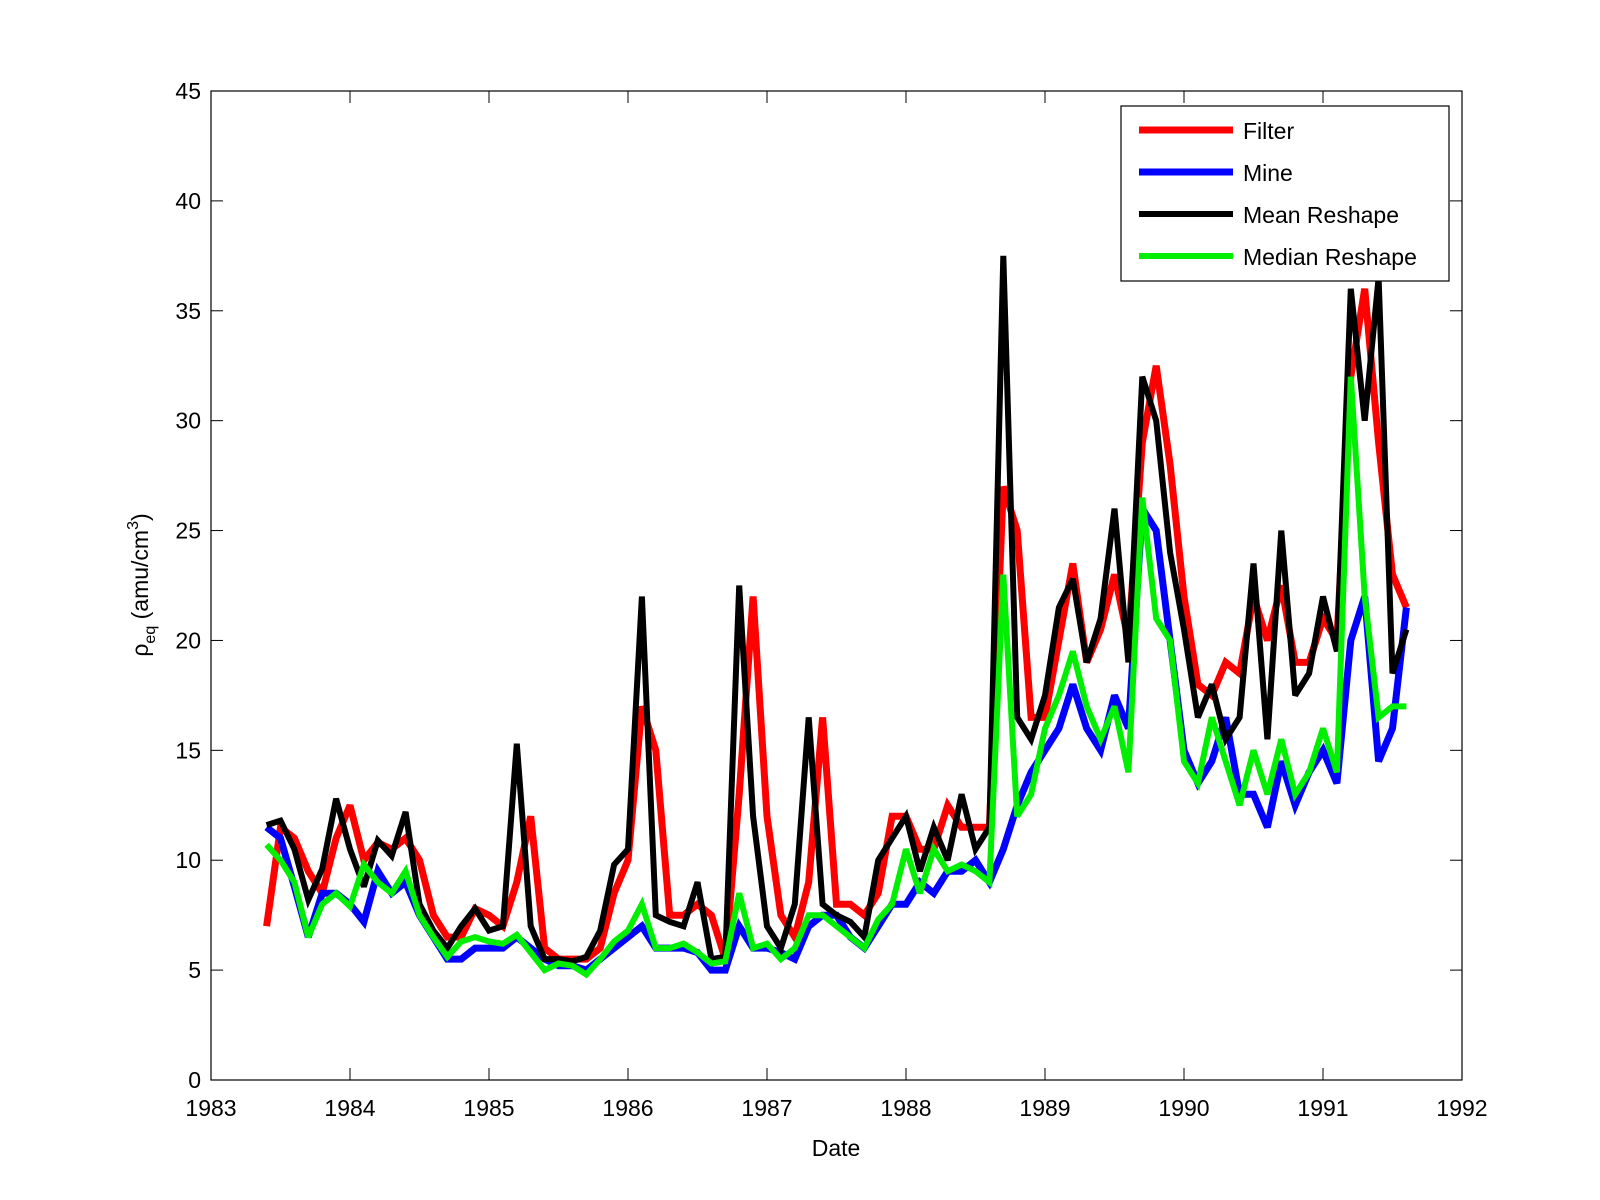 Image resolution: width=1600 pixels, height=1200 pixels. Describe the element at coordinates (210, 1108) in the screenshot. I see `x-tick-label: 1983` at that location.